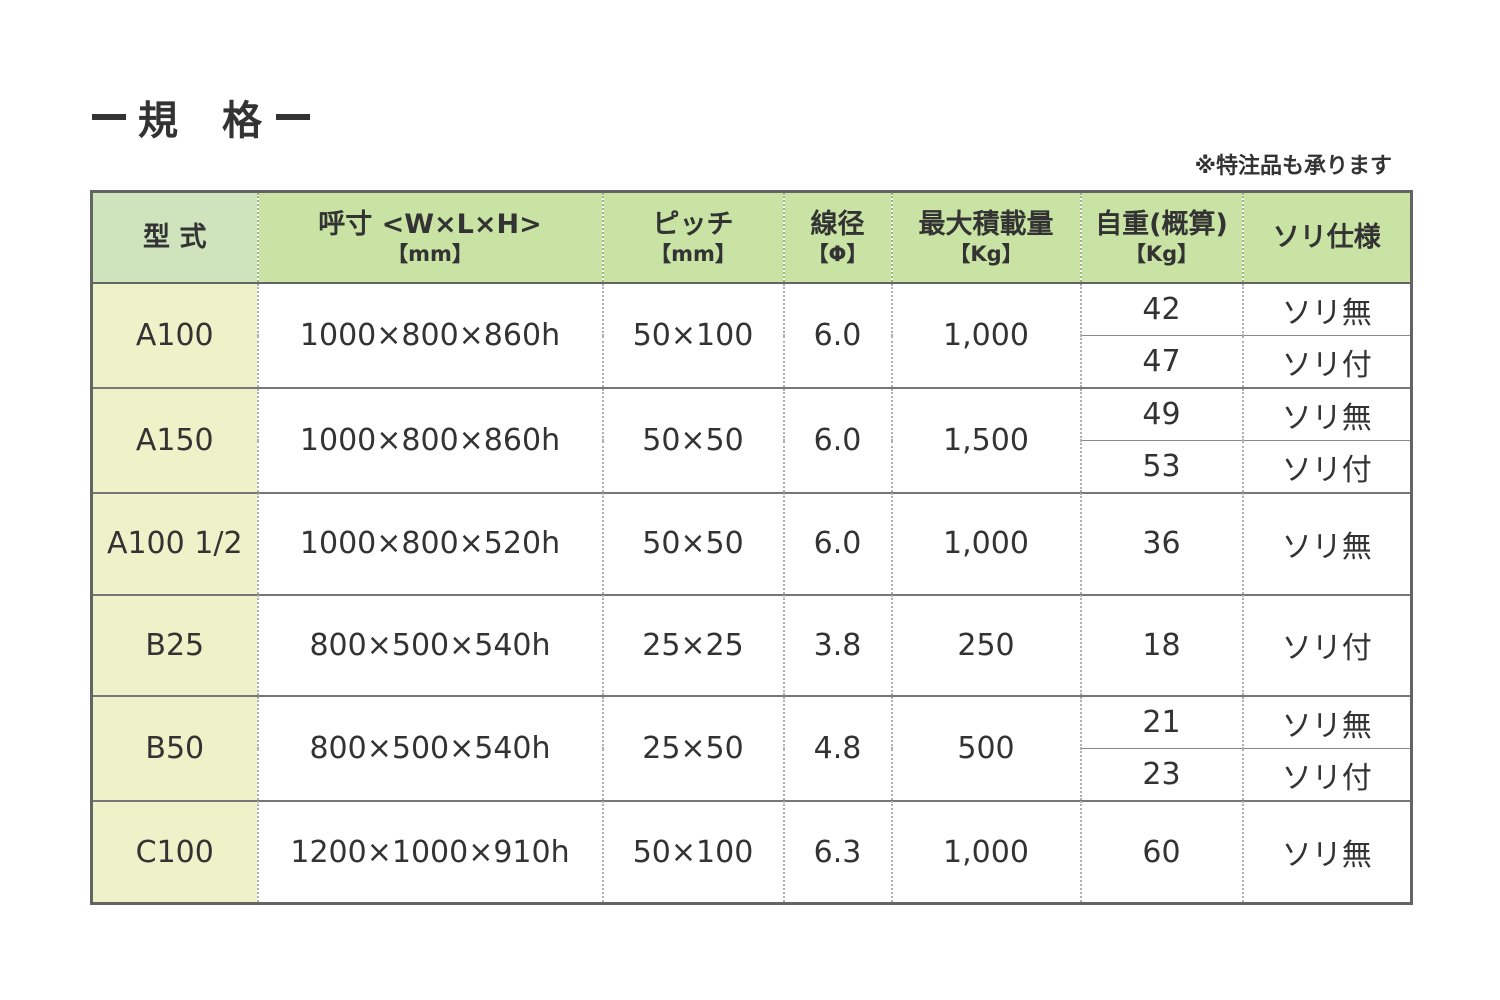 The image size is (1500, 1000). Describe the element at coordinates (175, 852) in the screenshot. I see `model-cell: C100` at that location.